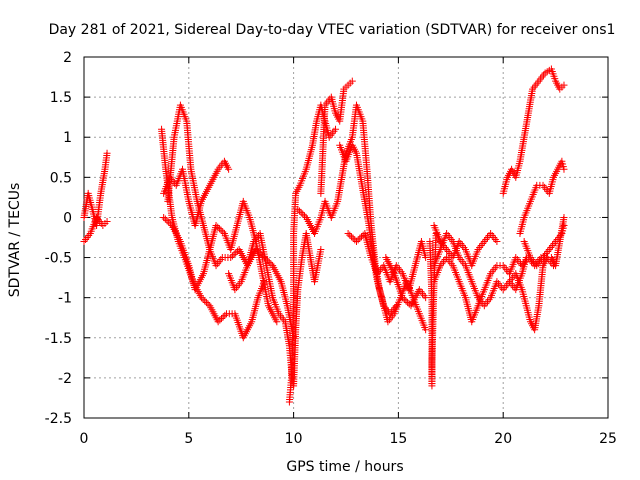 Image resolution: width=640 pixels, height=480 pixels. What do you see at coordinates (15, 240) in the screenshot?
I see `y-axis-label: SDTVAR / TECUs` at bounding box center [15, 240].